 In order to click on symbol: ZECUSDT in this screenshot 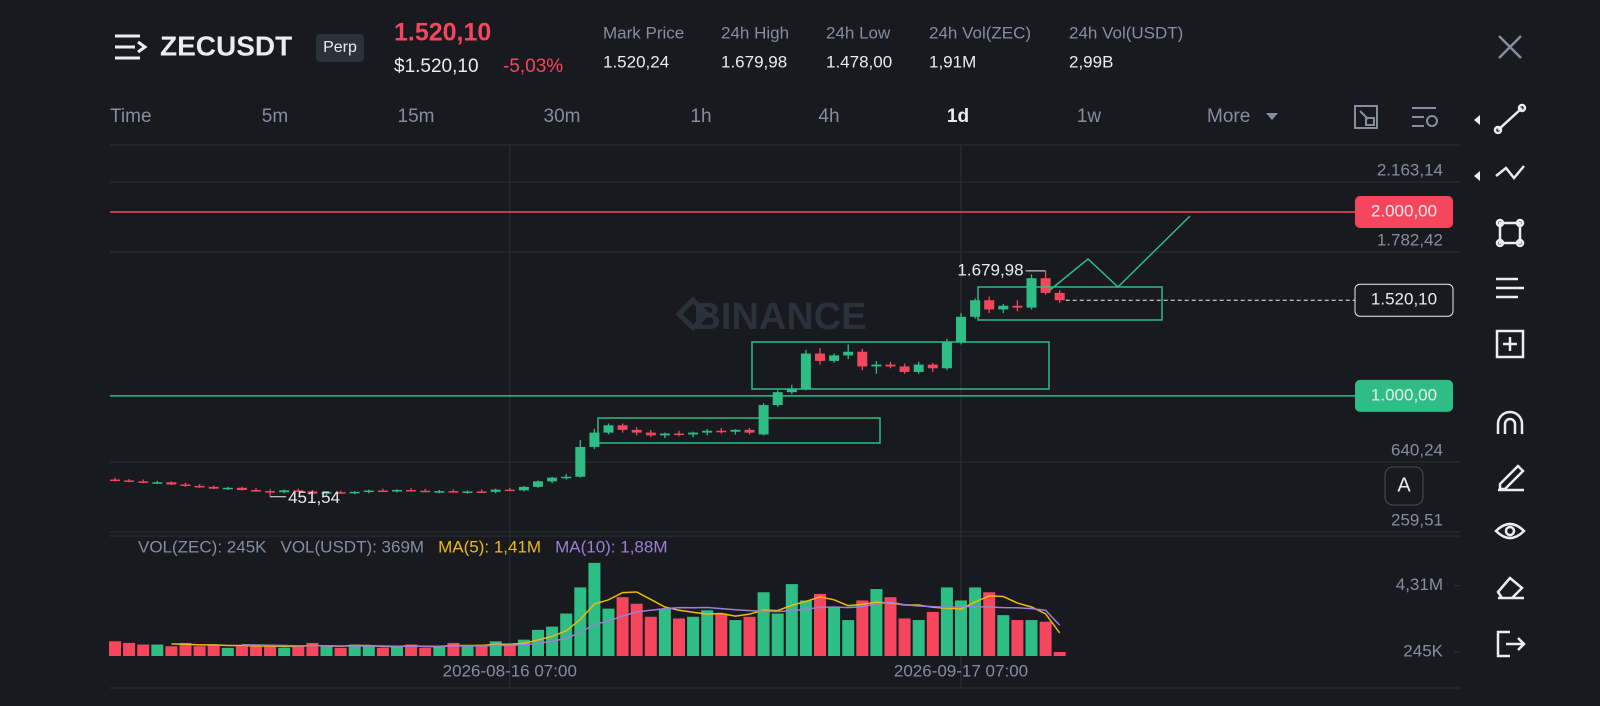, I will do `click(226, 45)`.